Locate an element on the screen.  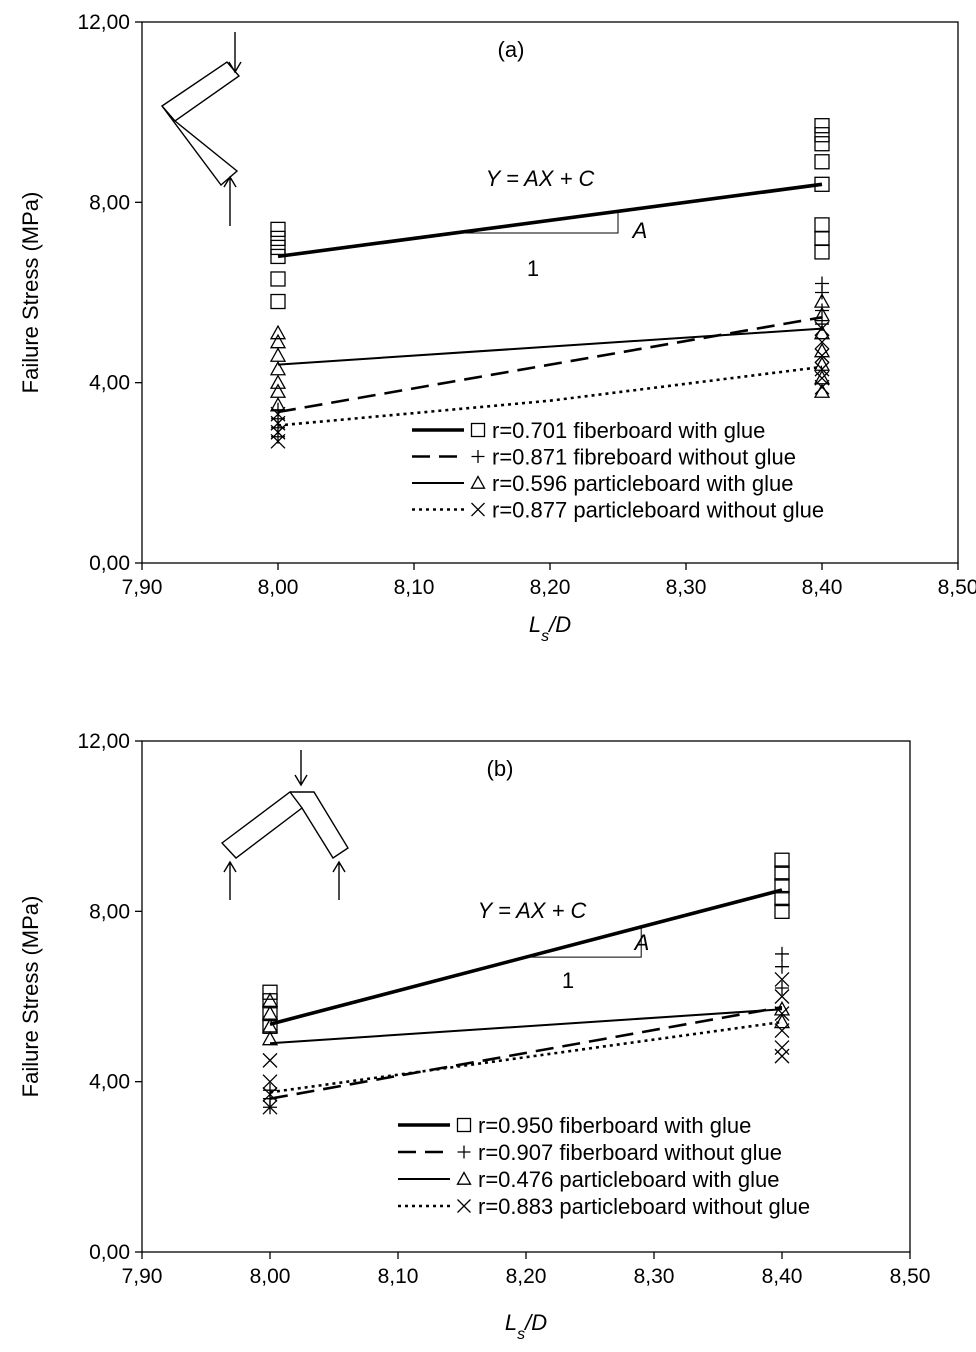
chart-title: (a) is located at coordinates (511, 49).